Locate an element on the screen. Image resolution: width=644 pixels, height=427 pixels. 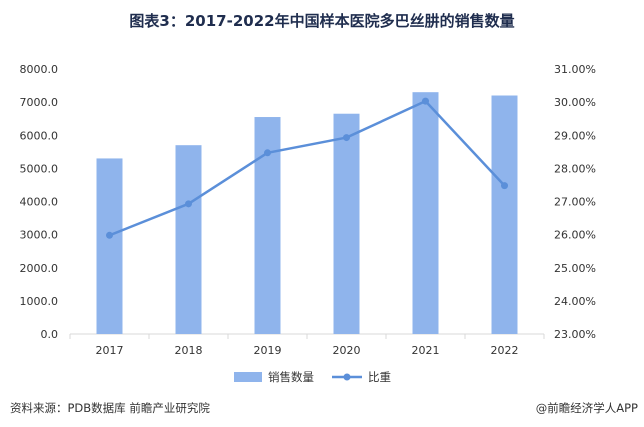
legend-bar-label: 销售数量 is located at coordinates (291, 377).